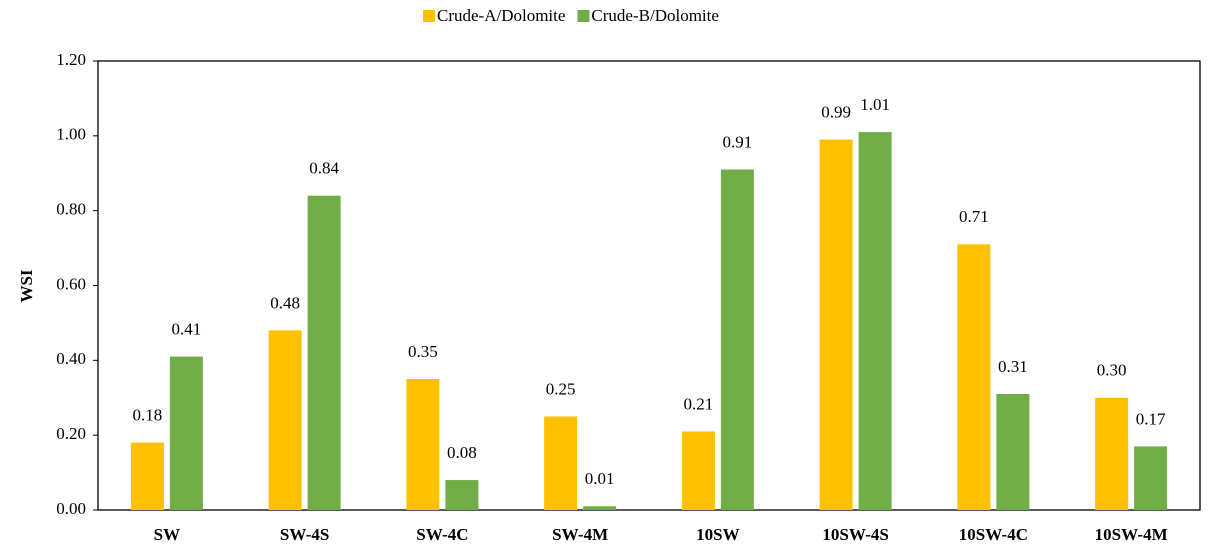  Describe the element at coordinates (1151, 418) in the screenshot. I see `value-label: 0.17` at that location.